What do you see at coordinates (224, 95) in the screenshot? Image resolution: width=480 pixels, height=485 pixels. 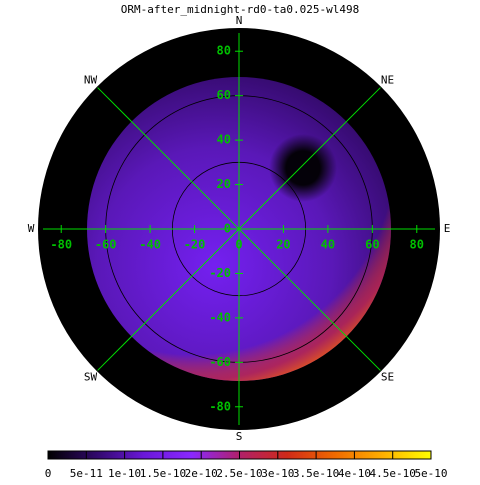 I see `y-tick-label: 60` at bounding box center [224, 95].